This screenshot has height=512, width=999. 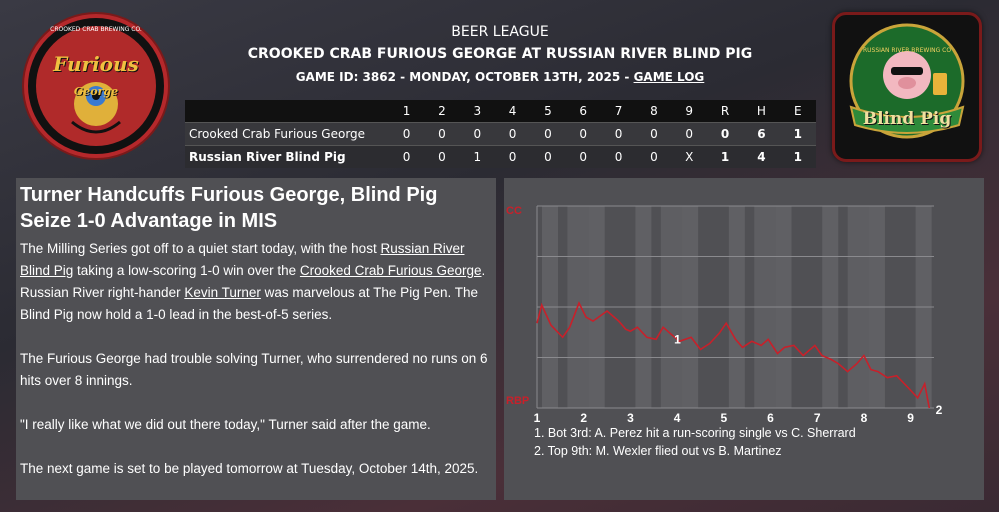 I want to click on article-text: taking a low-scoring 1-0 win over the, so click(x=186, y=270).